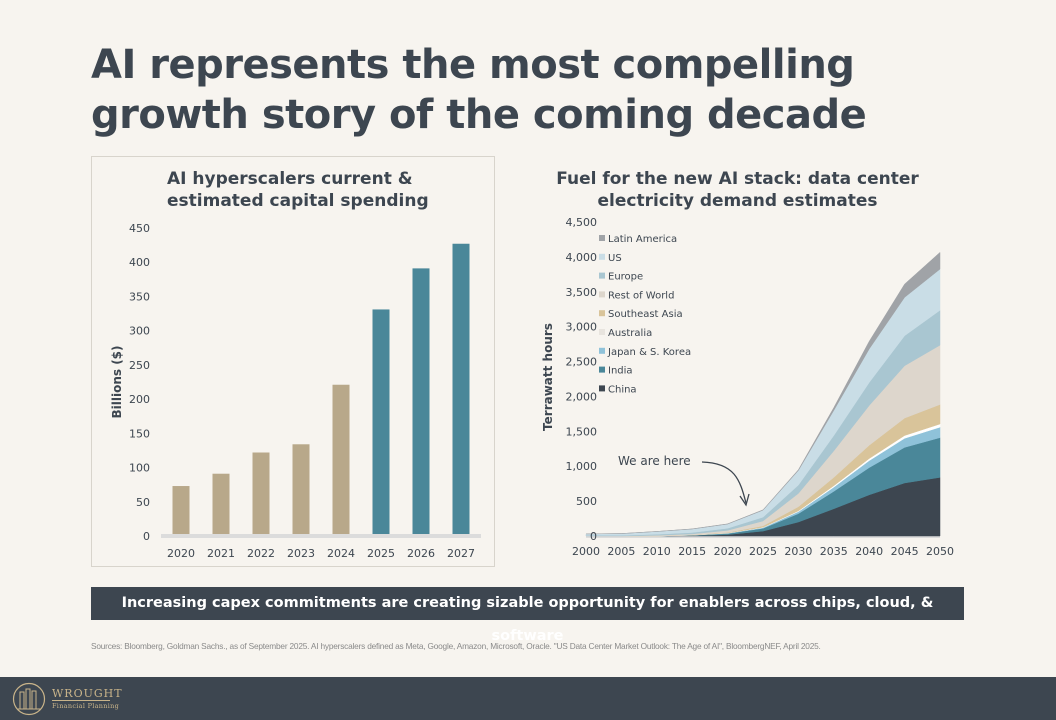  What do you see at coordinates (582, 292) in the screenshot?
I see `y-tick-label: 3,500` at bounding box center [582, 292].